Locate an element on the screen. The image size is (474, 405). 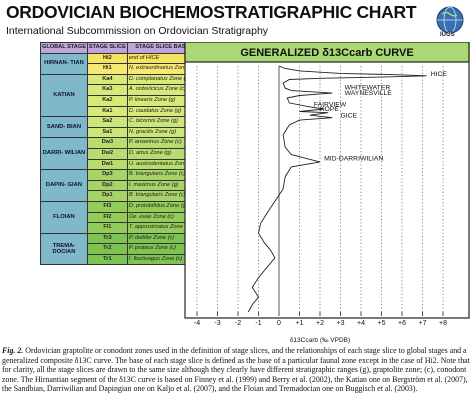
slice-cell: Tr1 is located at coordinates (107, 259).